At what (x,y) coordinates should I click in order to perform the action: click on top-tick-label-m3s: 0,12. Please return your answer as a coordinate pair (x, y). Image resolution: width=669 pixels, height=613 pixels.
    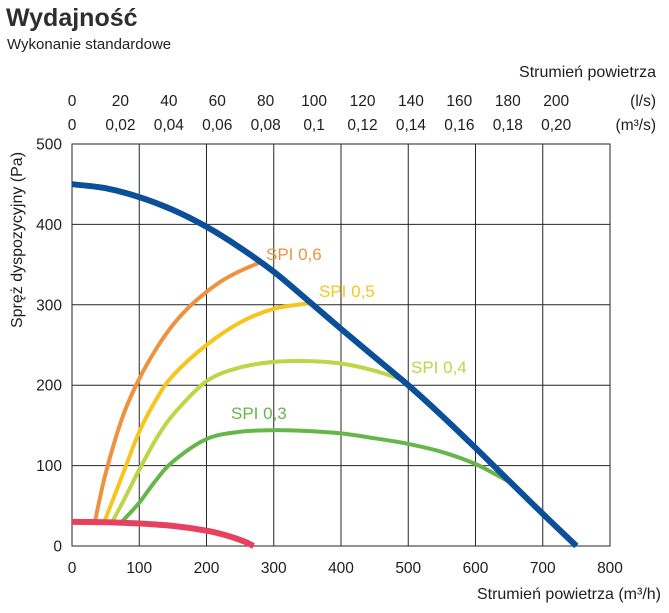
    Looking at the image, I should click on (362, 125).